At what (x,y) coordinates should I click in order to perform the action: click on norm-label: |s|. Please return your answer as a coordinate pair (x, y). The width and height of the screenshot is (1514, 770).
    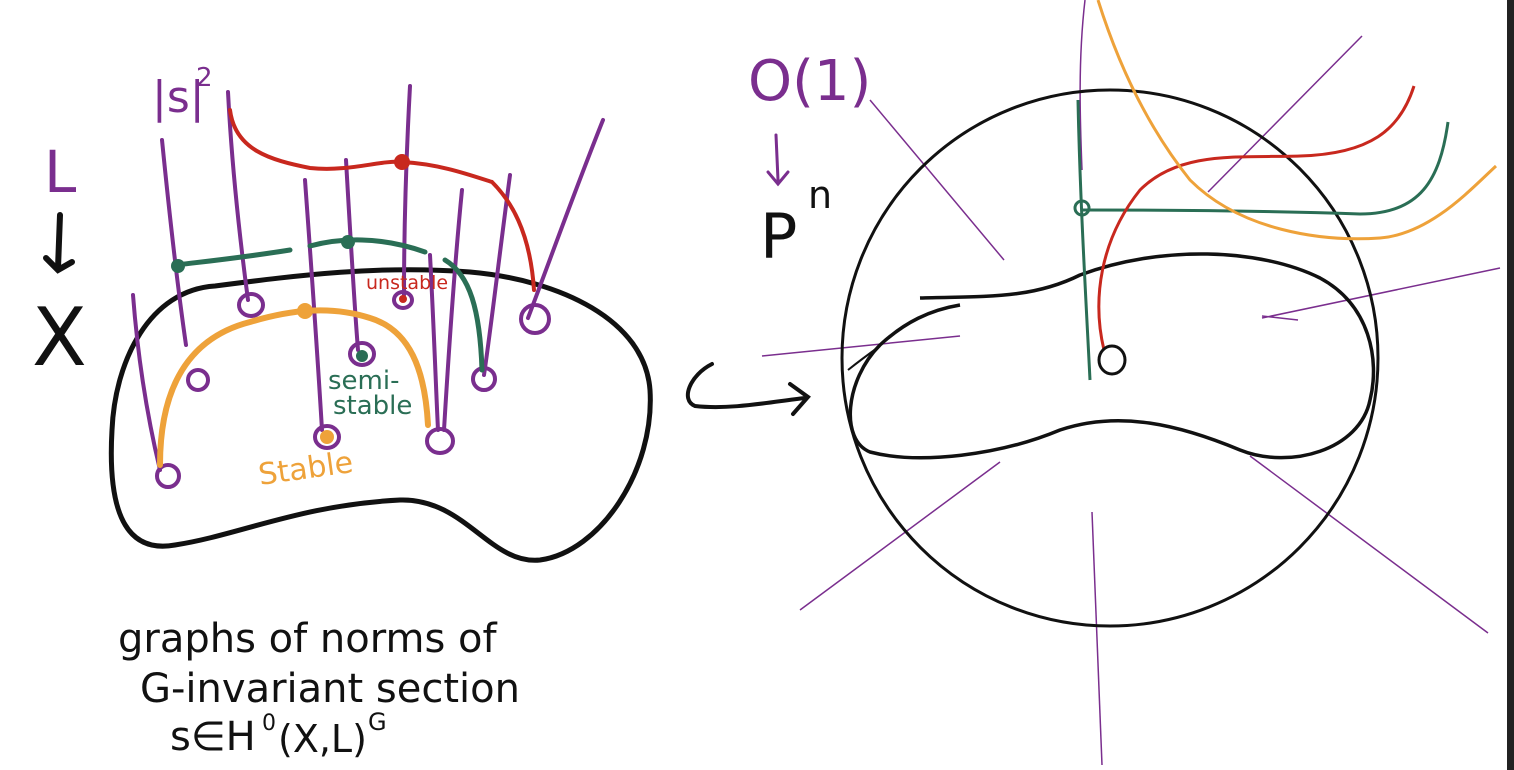
    Looking at the image, I should click on (178, 97).